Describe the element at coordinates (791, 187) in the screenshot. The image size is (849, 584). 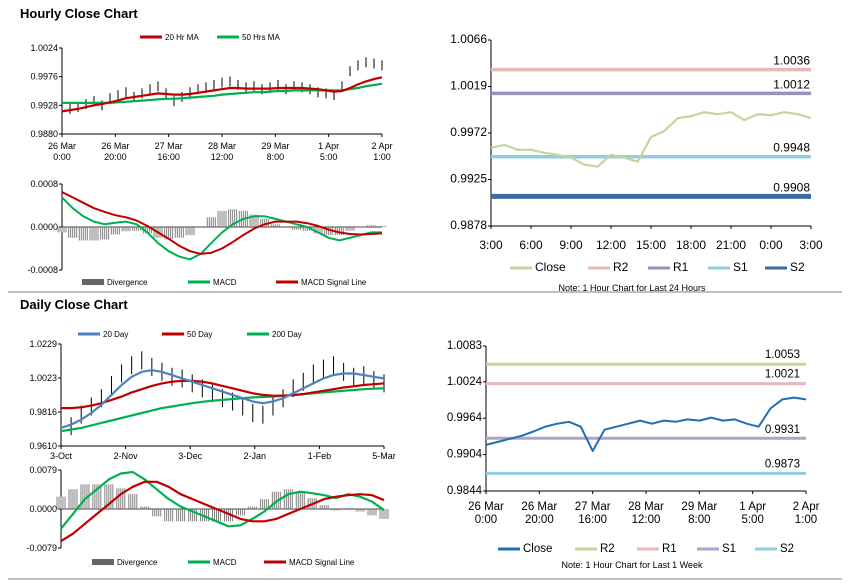
I see `level-label-s2: 0.9908` at that location.